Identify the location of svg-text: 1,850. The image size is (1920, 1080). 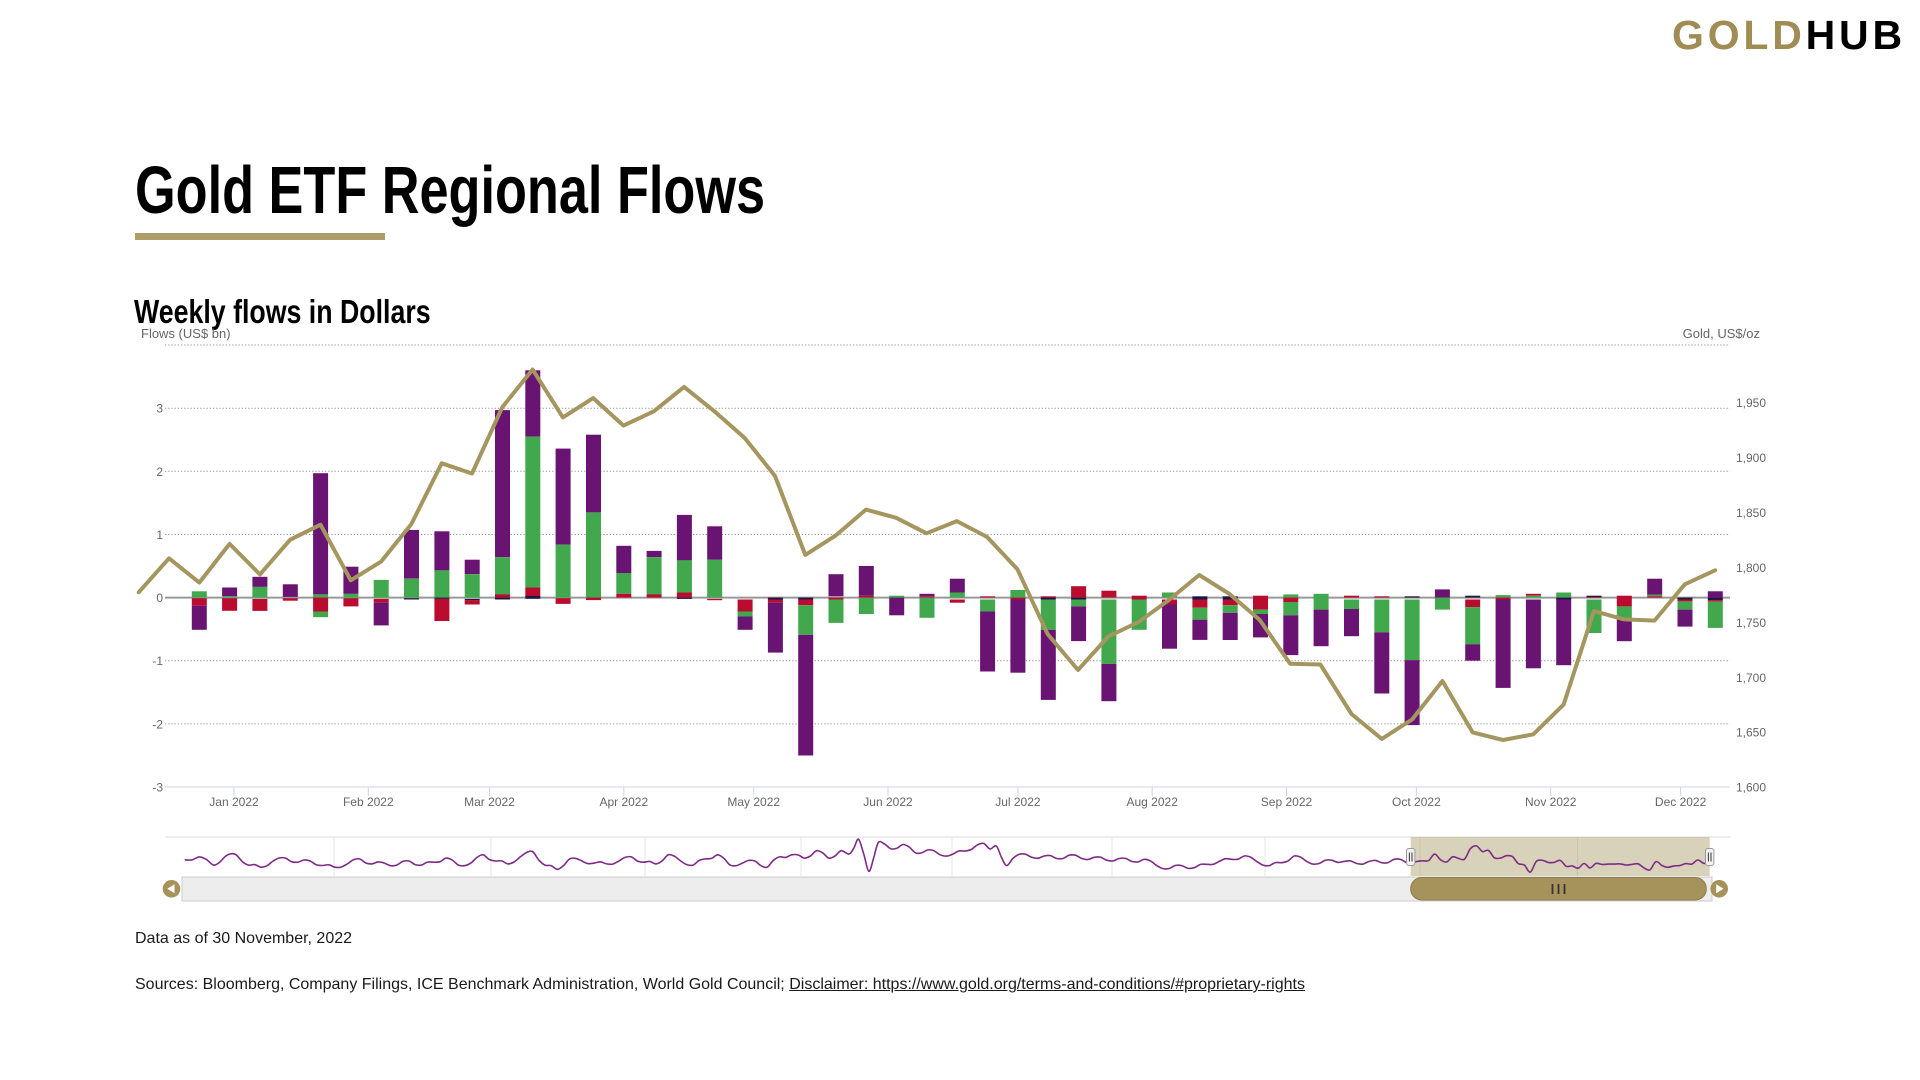
(1751, 513).